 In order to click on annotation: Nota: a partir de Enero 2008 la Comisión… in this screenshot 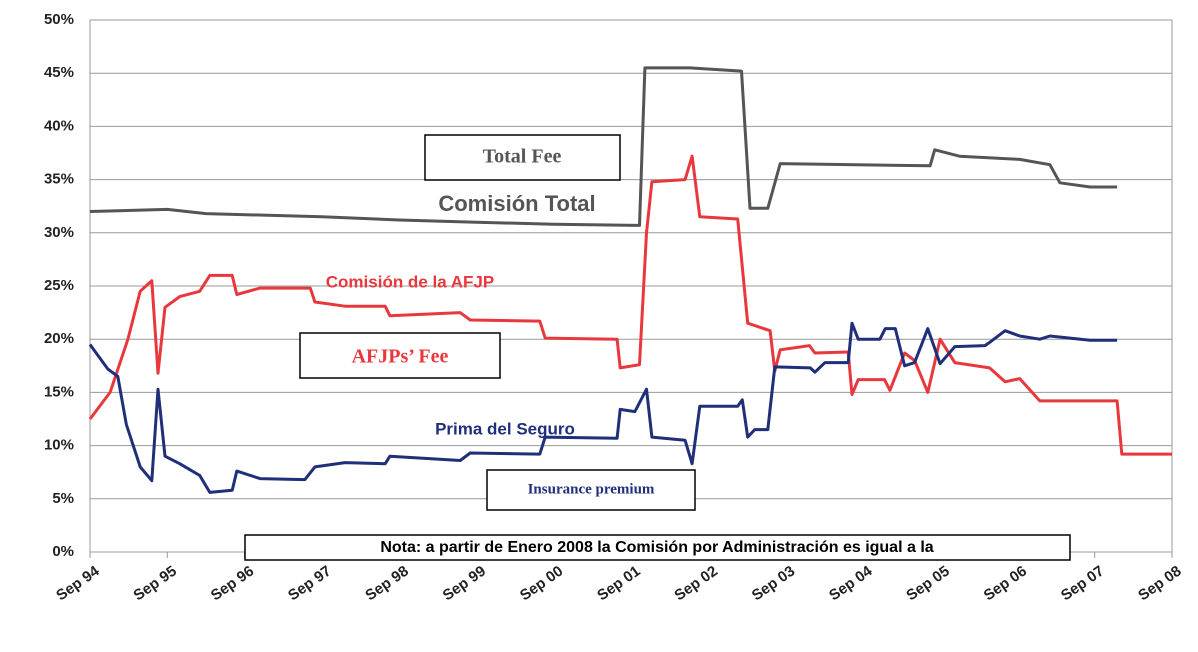, I will do `click(656, 547)`.